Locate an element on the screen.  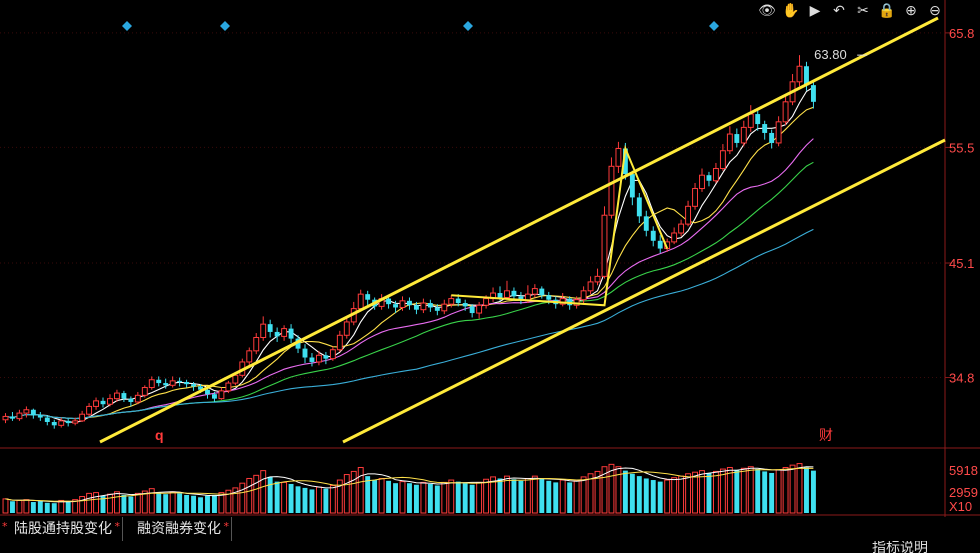
volume-tick-label: 2959 is located at coordinates (963, 492).